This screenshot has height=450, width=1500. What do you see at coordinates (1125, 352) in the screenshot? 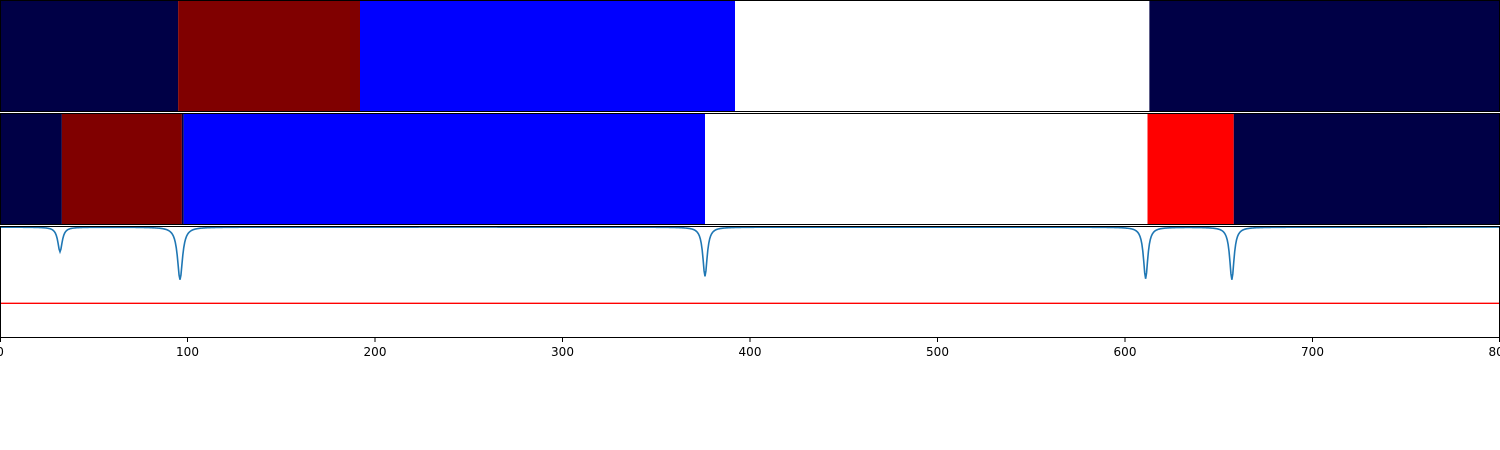
I see `x-tick-label-6: 600` at bounding box center [1125, 352].